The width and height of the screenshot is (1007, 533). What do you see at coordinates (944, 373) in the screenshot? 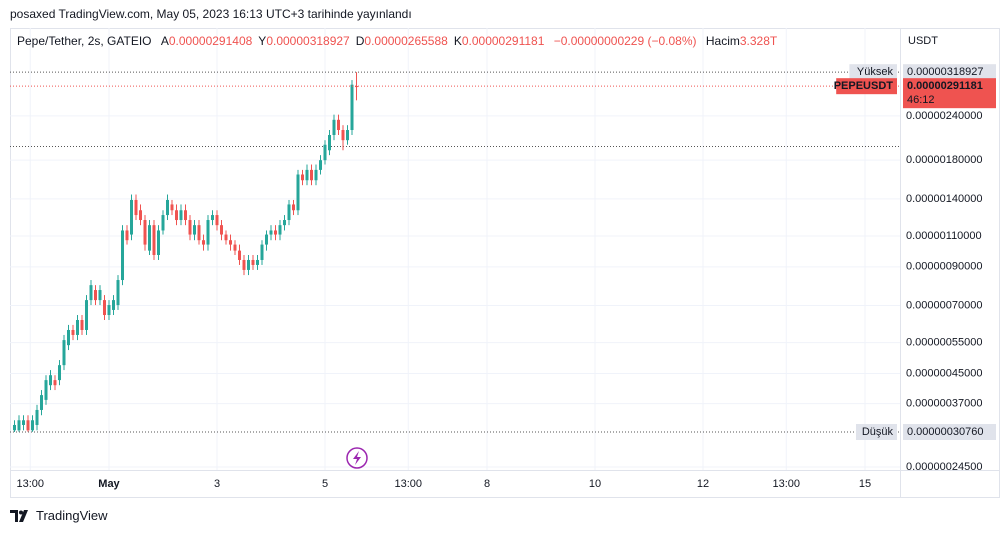
I see `y-tick-label: 0.00000045000` at bounding box center [944, 373].